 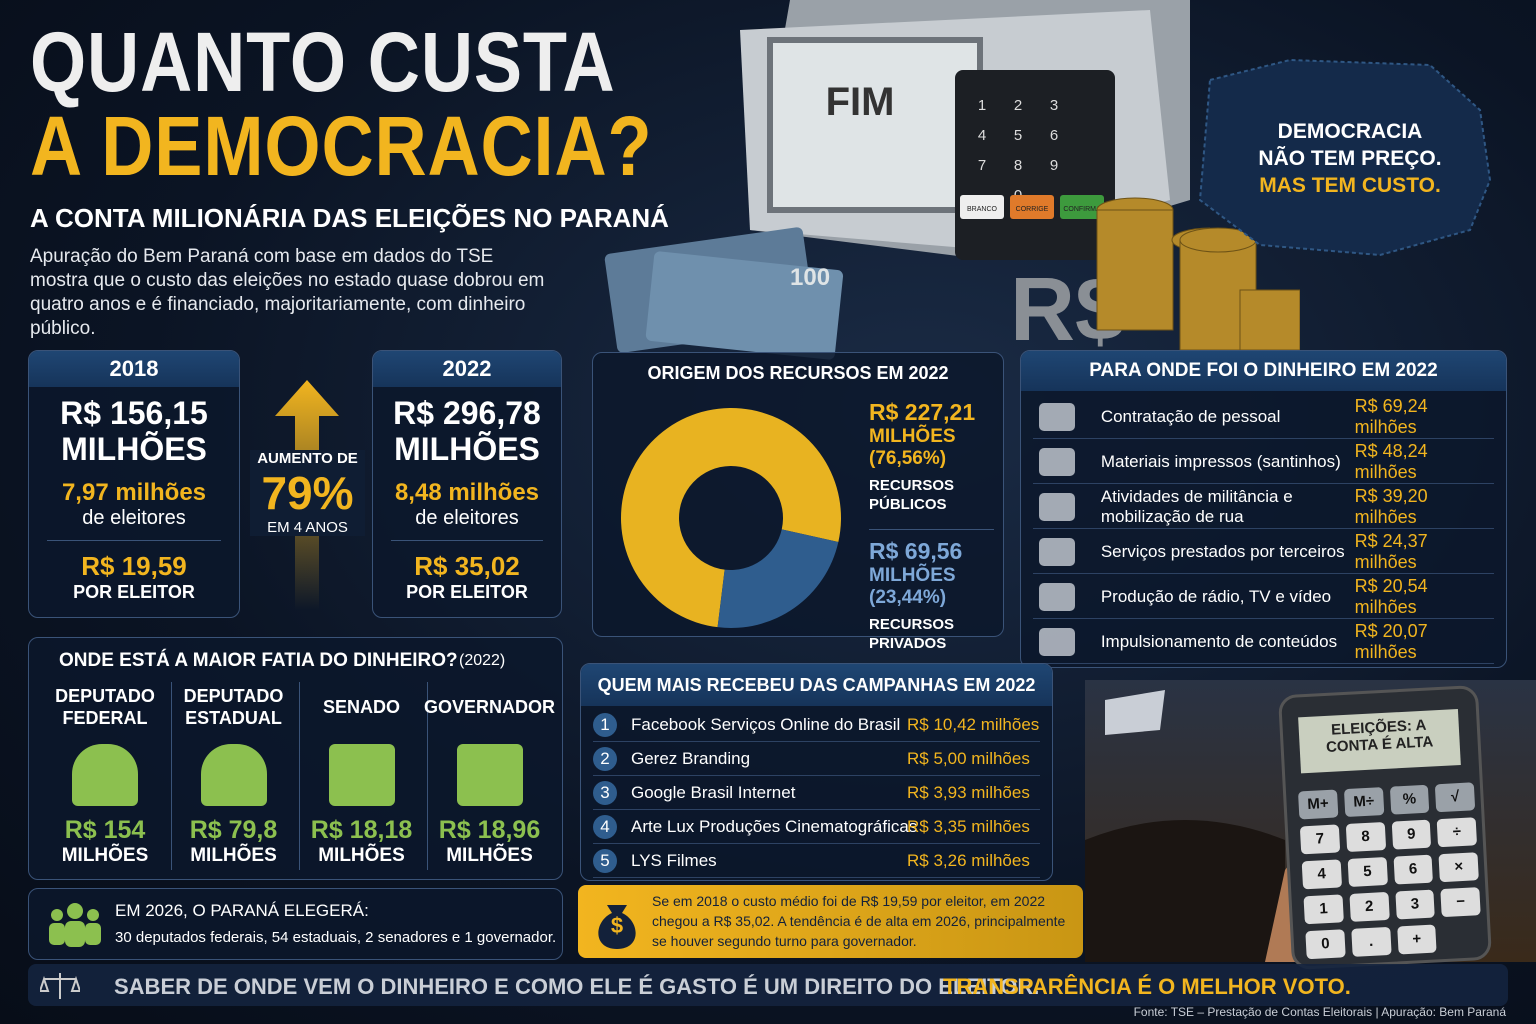 I want to click on per-voter: R$ 35,02, so click(x=467, y=566).